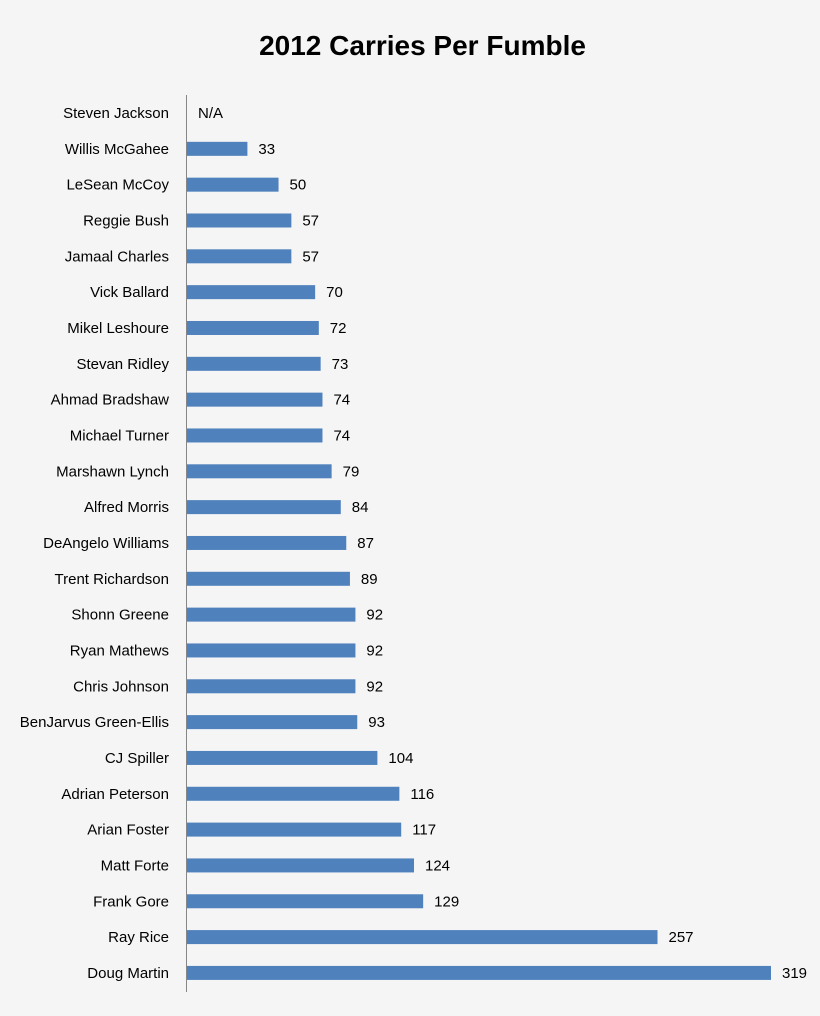  I want to click on value-label: 33, so click(266, 149).